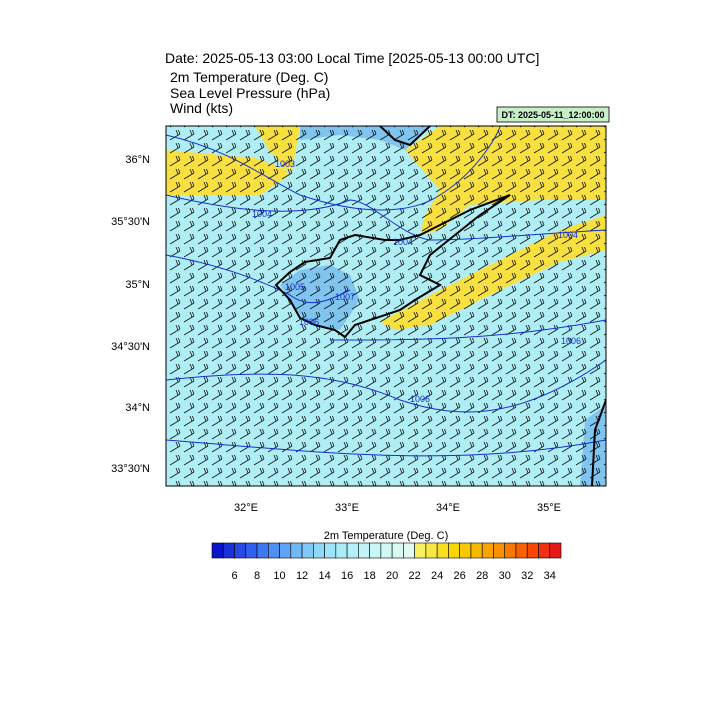 Image resolution: width=720 pixels, height=725 pixels. I want to click on colorbar: 6 8 10 12 14 16 18 20 22 24 26 28 30 32 34, so click(386, 562).